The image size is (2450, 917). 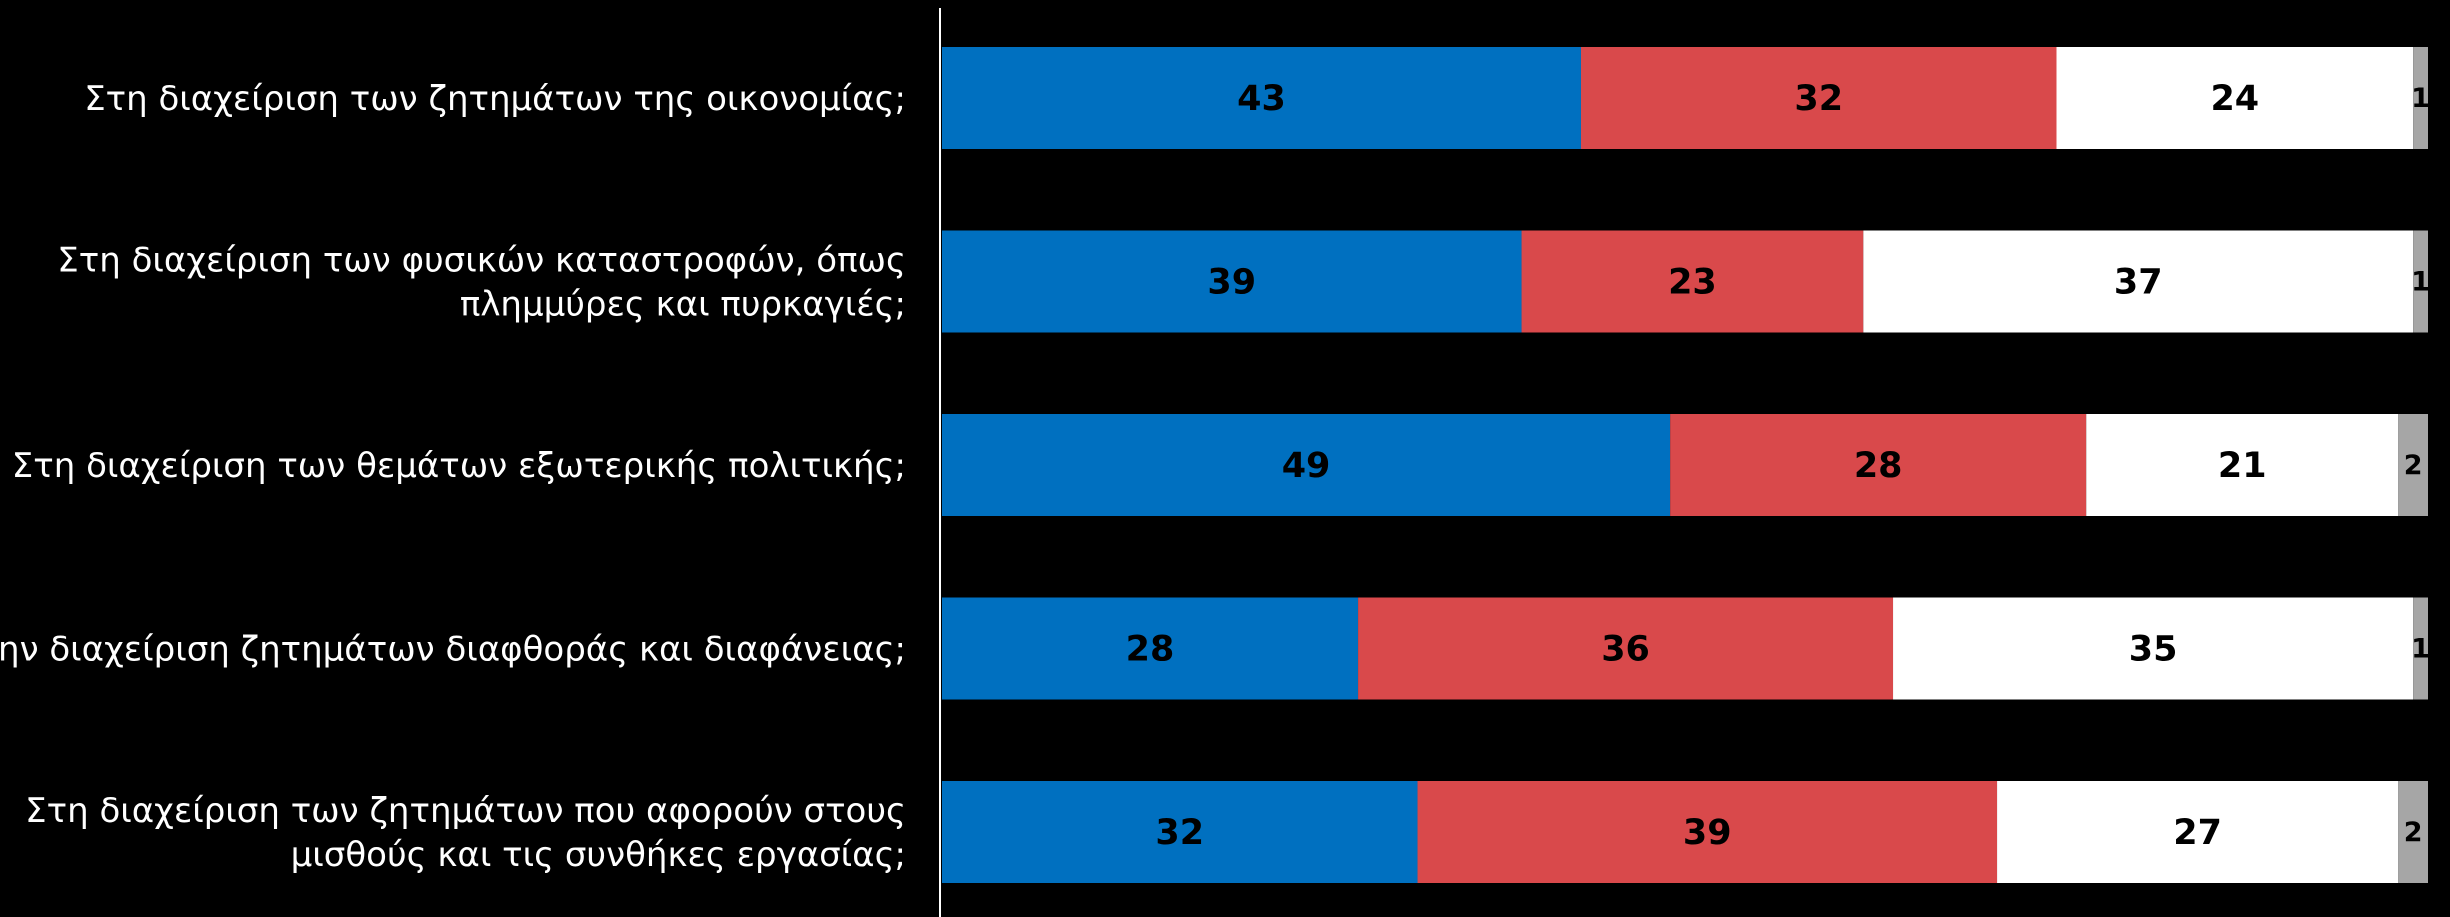 I want to click on data-label: 37, so click(x=2138, y=283).